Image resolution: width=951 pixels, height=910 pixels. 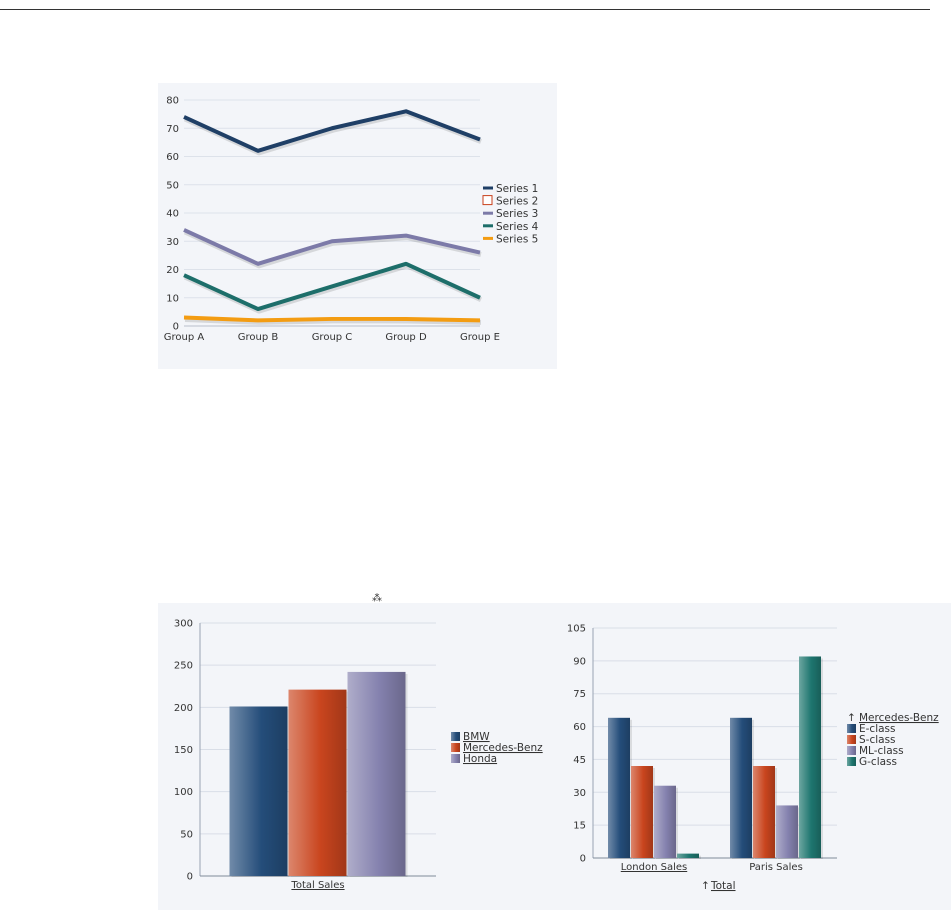 What do you see at coordinates (654, 867) in the screenshot?
I see `x-category-label: London Sales` at bounding box center [654, 867].